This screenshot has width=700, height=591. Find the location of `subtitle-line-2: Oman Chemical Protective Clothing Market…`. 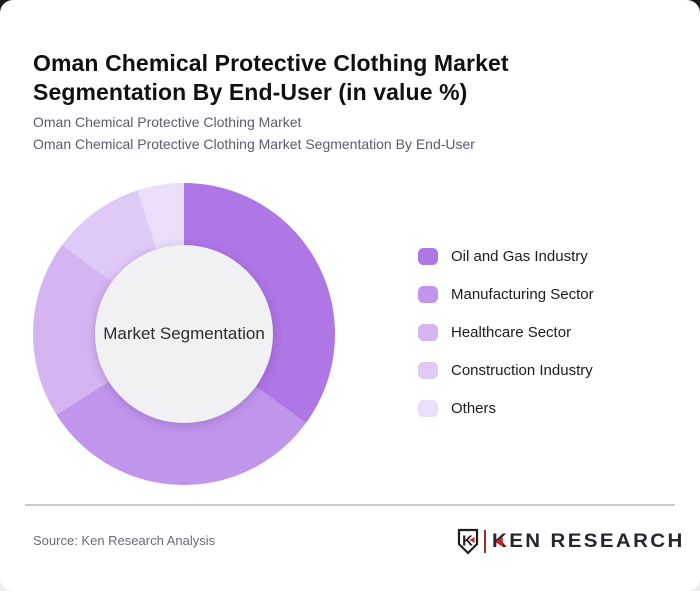

subtitle-line-2: Oman Chemical Protective Clothing Market… is located at coordinates (254, 144).